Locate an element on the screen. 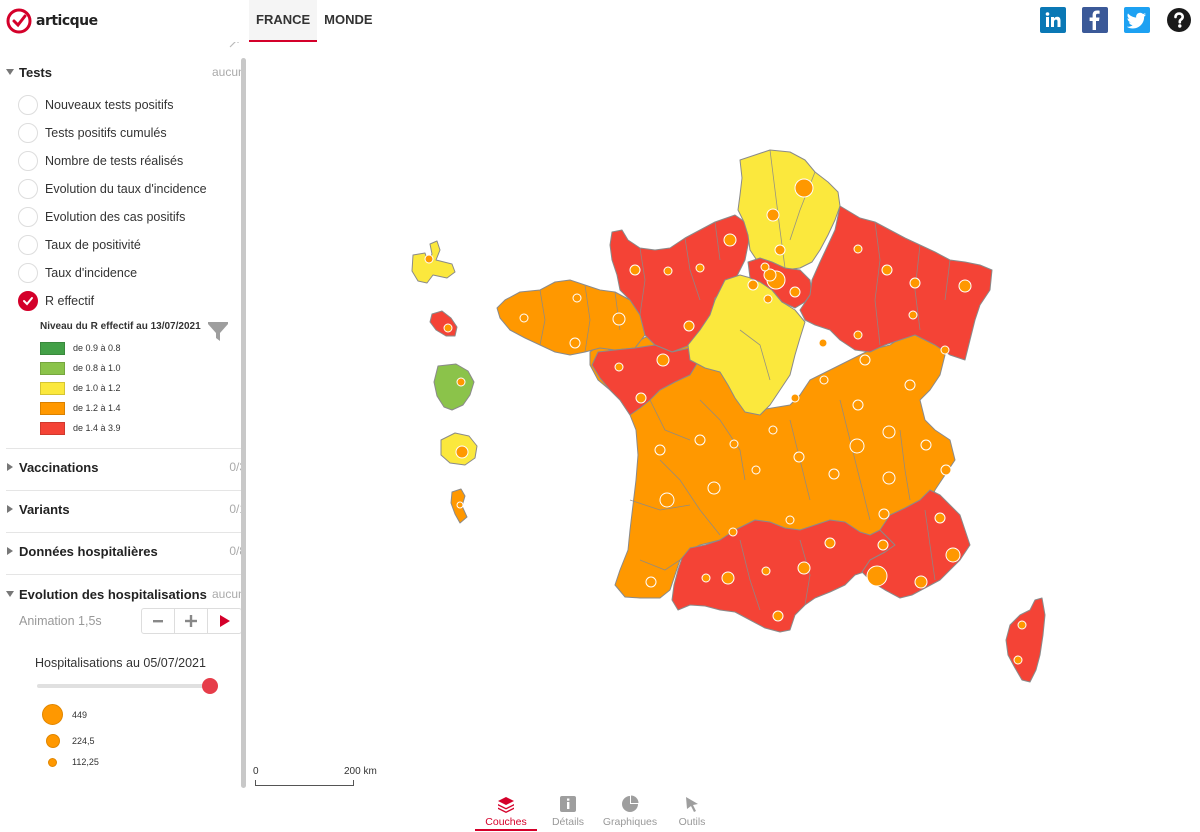  nav-couches: Couches is located at coordinates (506, 813).